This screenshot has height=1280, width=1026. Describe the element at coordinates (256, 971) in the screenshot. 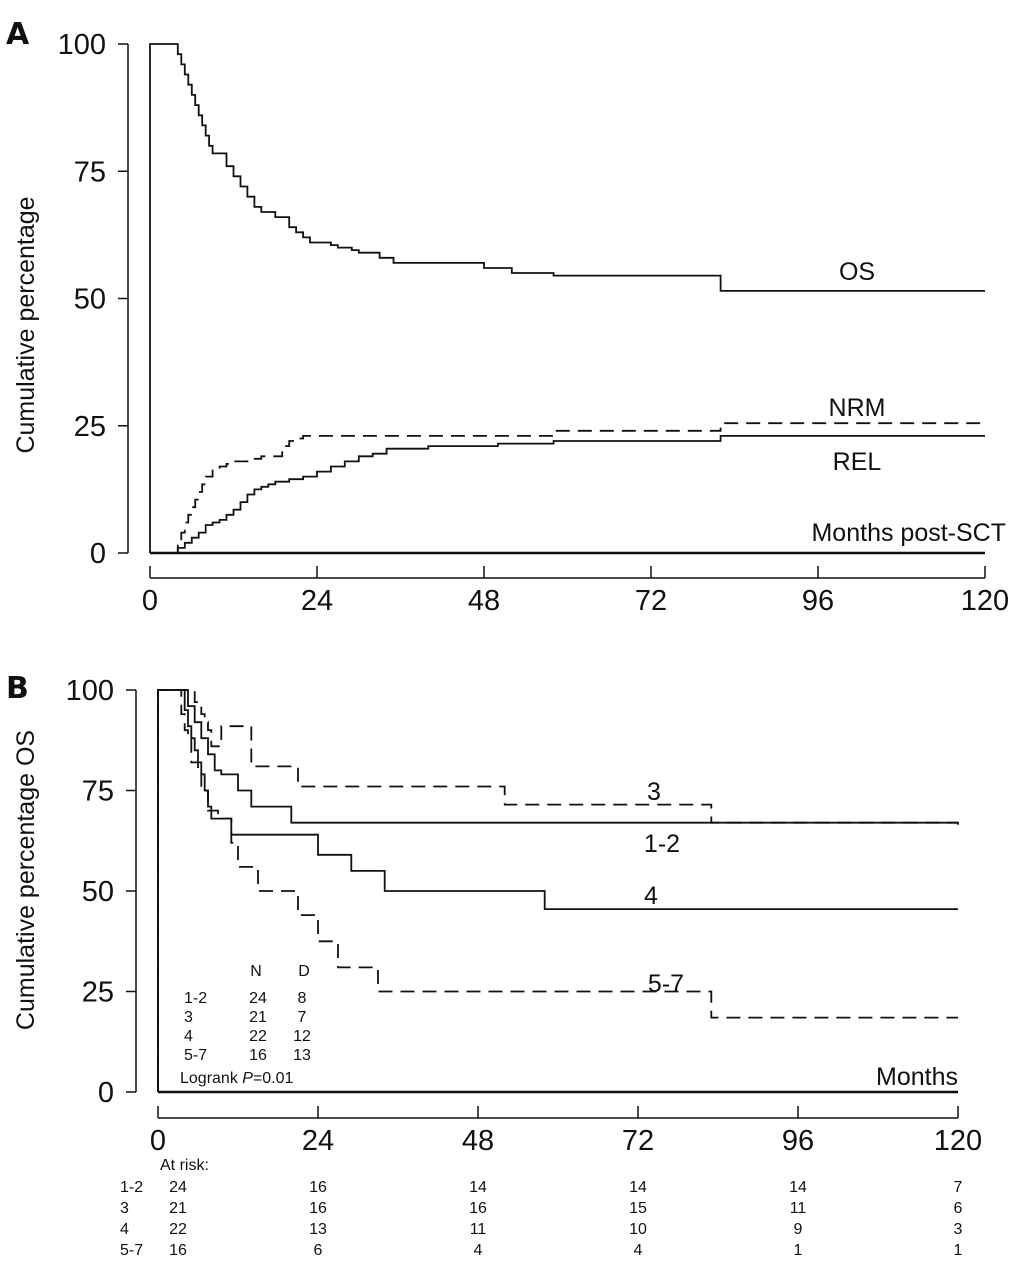

I see `legend-header-n: N` at that location.